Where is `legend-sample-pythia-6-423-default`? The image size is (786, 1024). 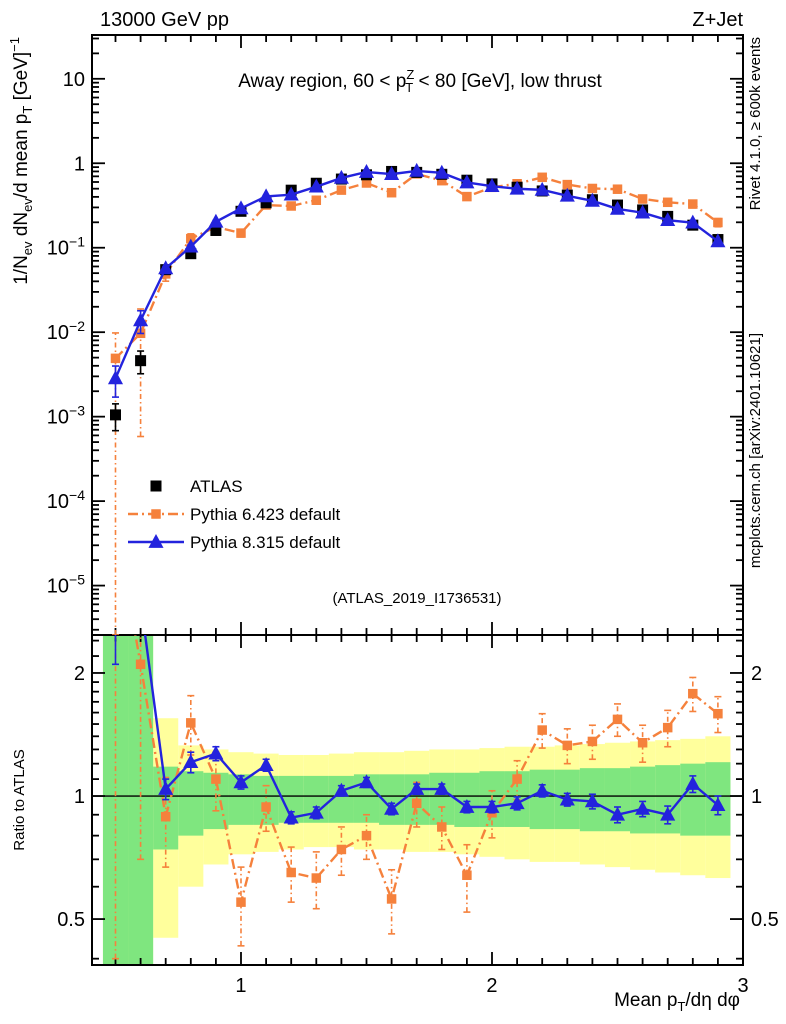 legend-sample-pythia-6-423-default is located at coordinates (156, 514).